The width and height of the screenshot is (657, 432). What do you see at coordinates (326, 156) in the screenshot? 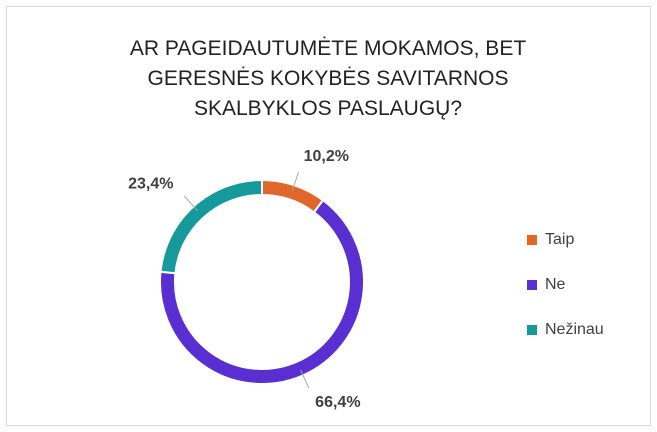
I see `data-label: 10,2%` at bounding box center [326, 156].